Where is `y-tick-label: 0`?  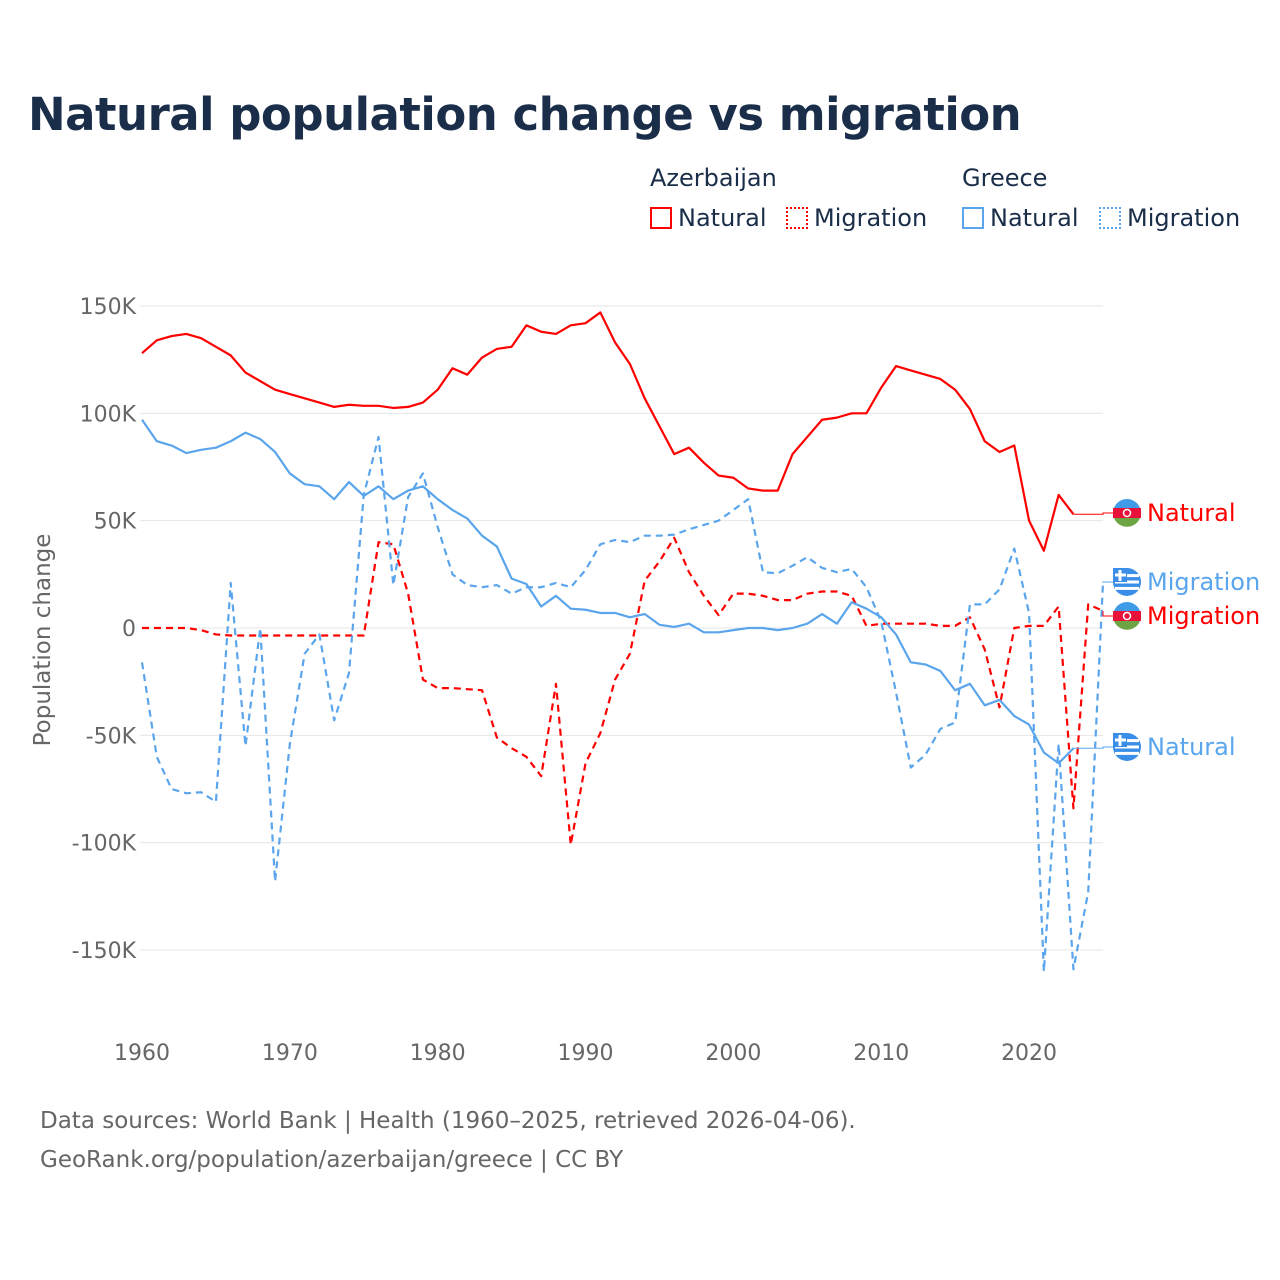 y-tick-label: 0 is located at coordinates (129, 629).